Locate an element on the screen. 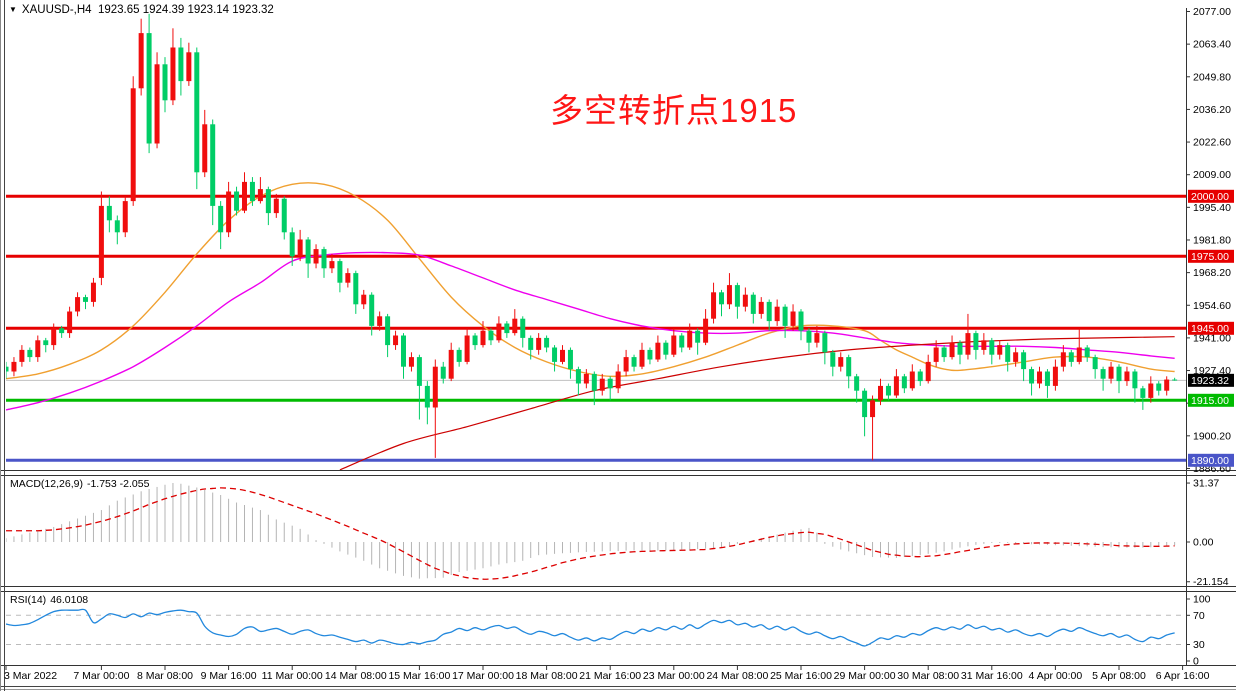  symbol-timeframe-label: XAUUSD-,H4 is located at coordinates (56, 10).